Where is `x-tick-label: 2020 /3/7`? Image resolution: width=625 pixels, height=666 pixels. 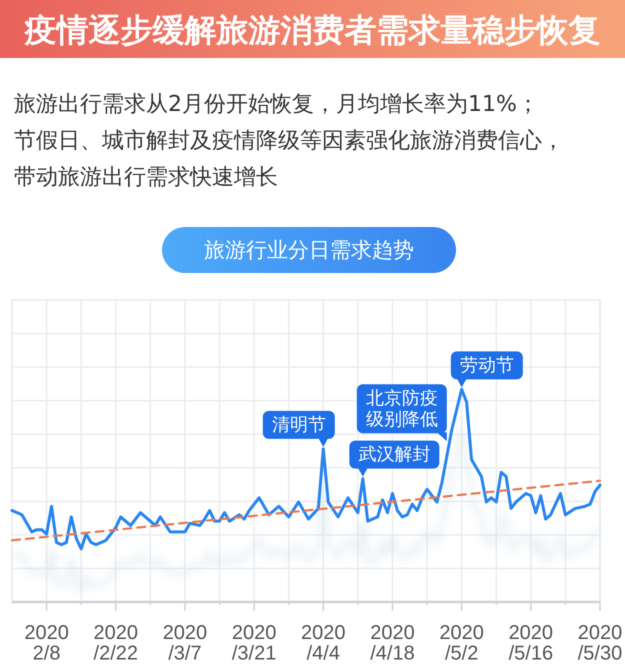
x-tick-label: 2020 /3/7 is located at coordinates (185, 643).